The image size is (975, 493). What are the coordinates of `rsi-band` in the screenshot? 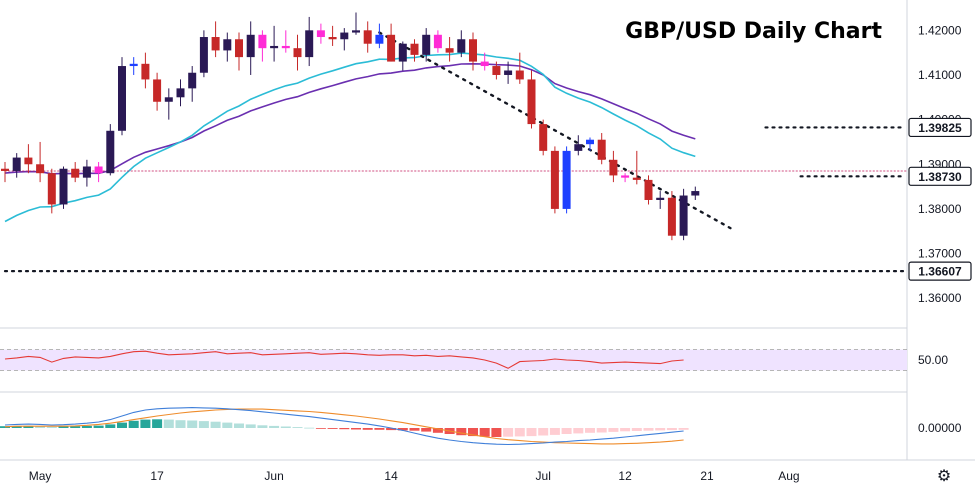 It's located at (453, 360).